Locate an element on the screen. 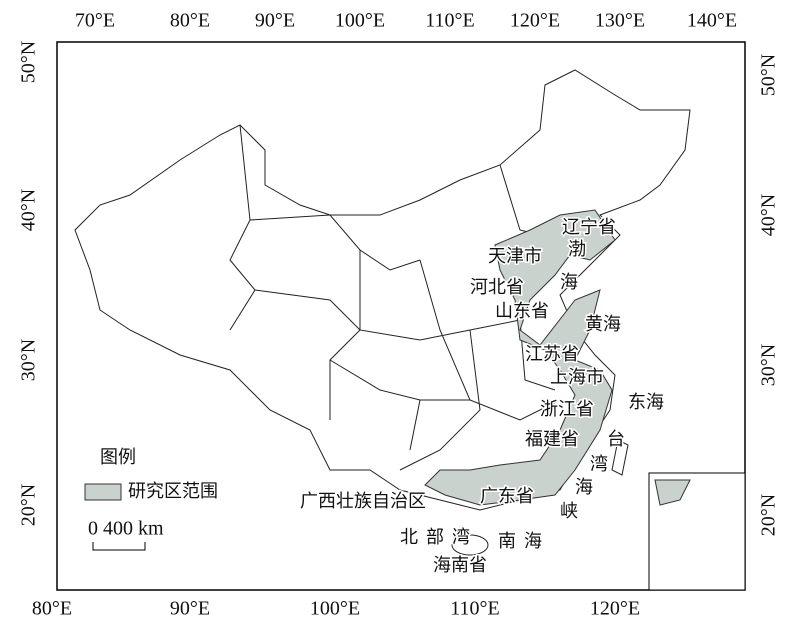 The height and width of the screenshot is (643, 801). legend: 图例 研究区范围 is located at coordinates (152, 475).